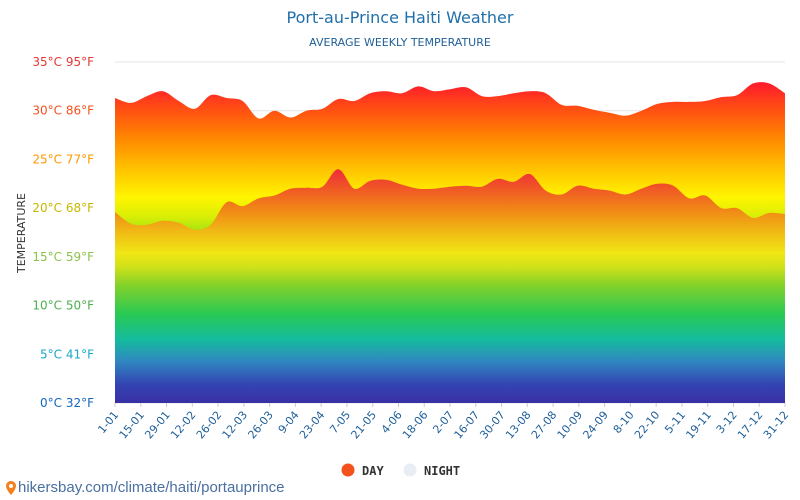 The width and height of the screenshot is (800, 500). I want to click on x-tick-label: 23-04, so click(312, 425).